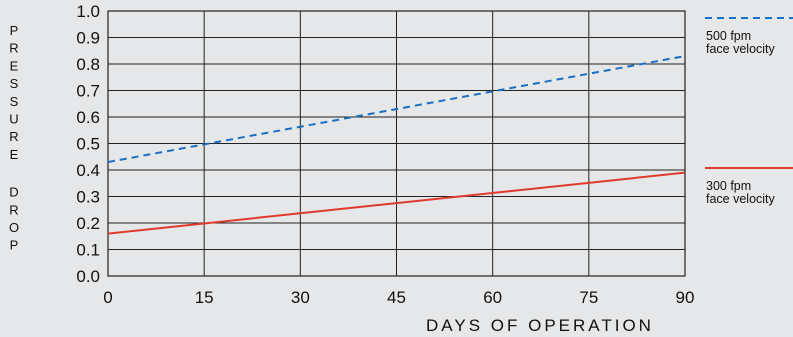 The width and height of the screenshot is (793, 337). I want to click on y-tick-label: 0.6, so click(88, 117).